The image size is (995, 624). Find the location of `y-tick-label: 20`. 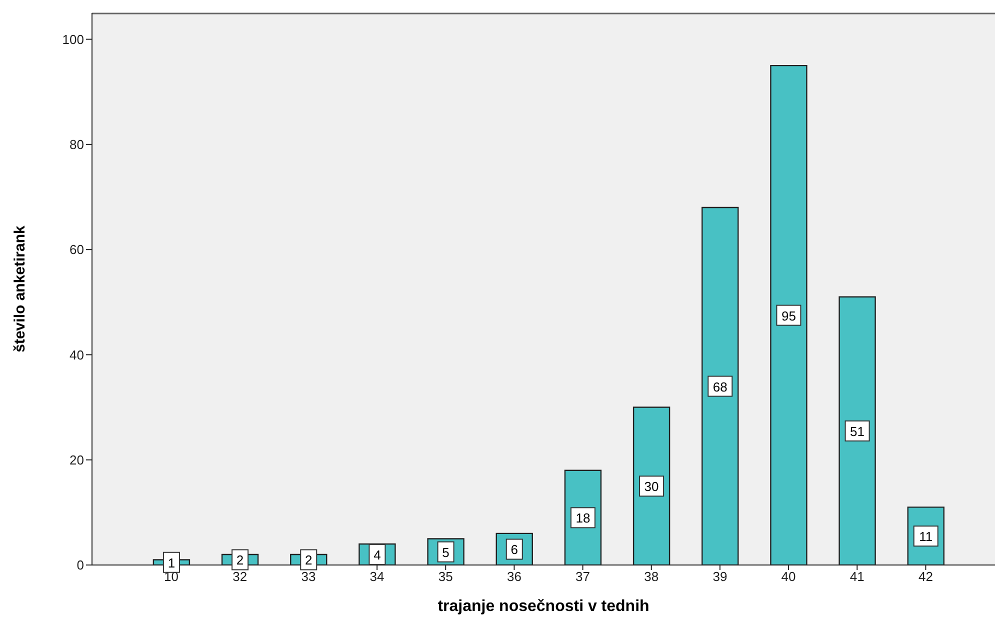

y-tick-label: 20 is located at coordinates (77, 460).